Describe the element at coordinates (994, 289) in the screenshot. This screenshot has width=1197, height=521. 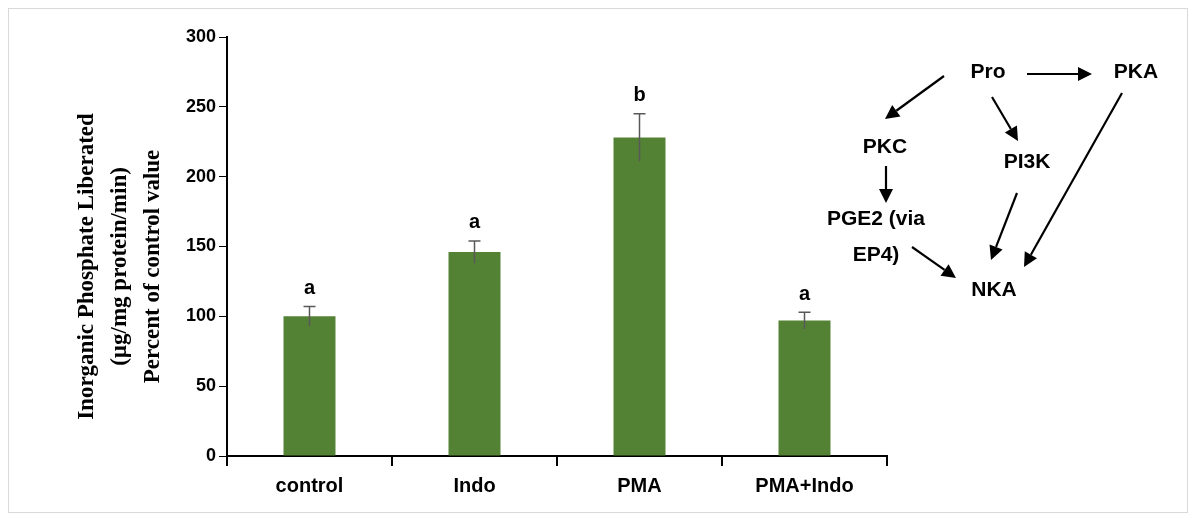
I see `text: NKA` at that location.